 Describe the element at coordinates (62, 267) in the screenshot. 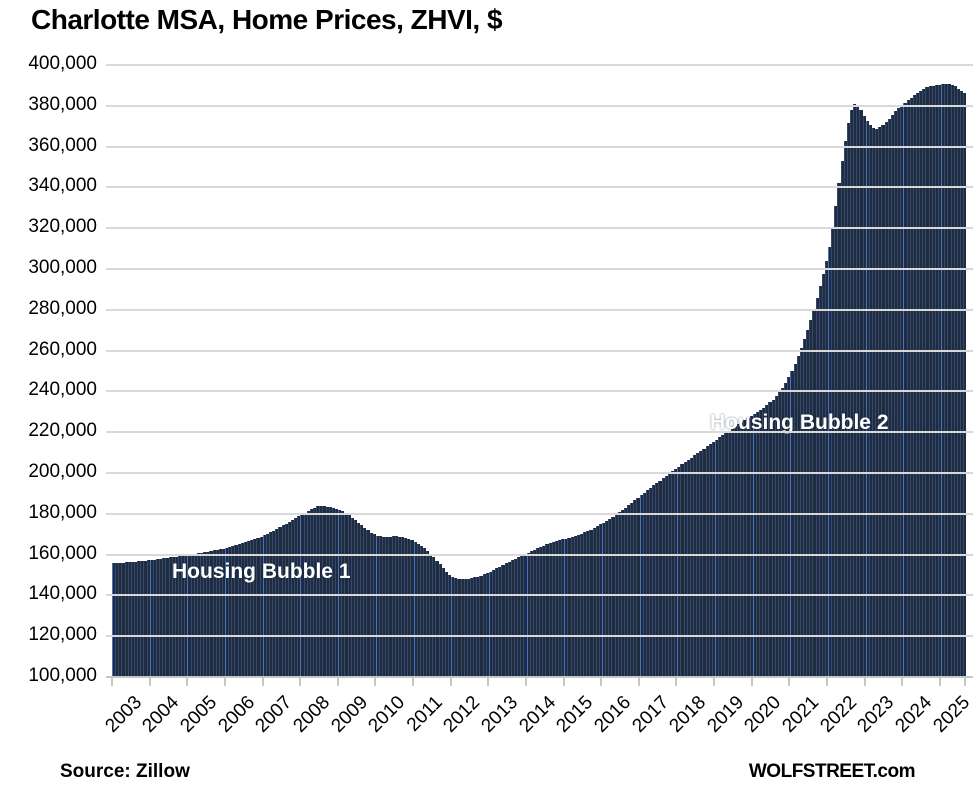

I see `y-axis-tick-label: 300,000` at that location.